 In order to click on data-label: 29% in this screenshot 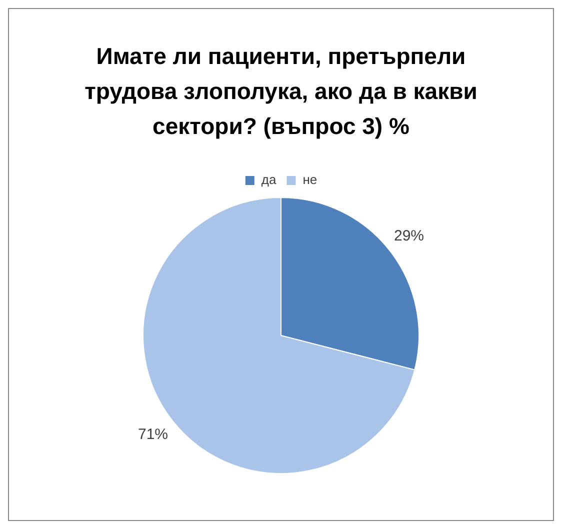, I will do `click(409, 235)`.